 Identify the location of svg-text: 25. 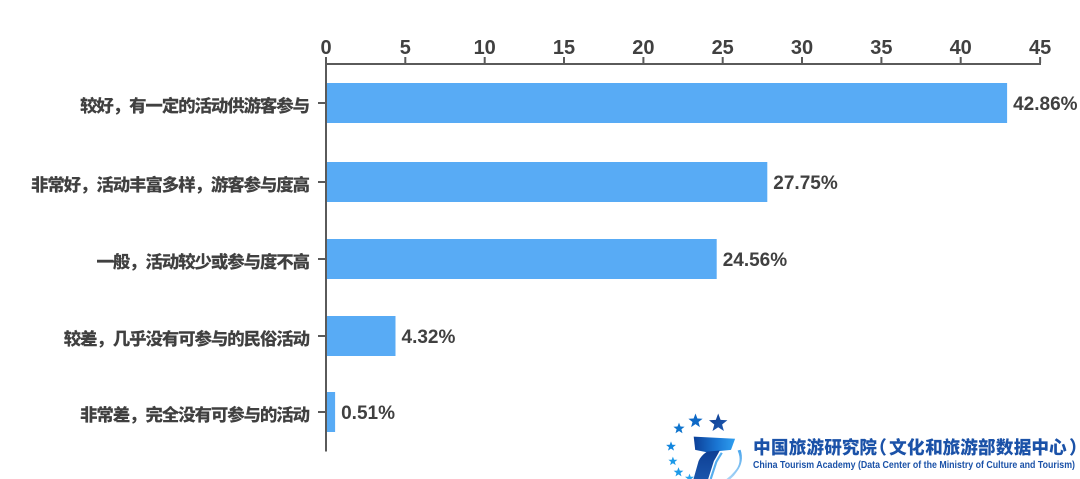
(723, 48).